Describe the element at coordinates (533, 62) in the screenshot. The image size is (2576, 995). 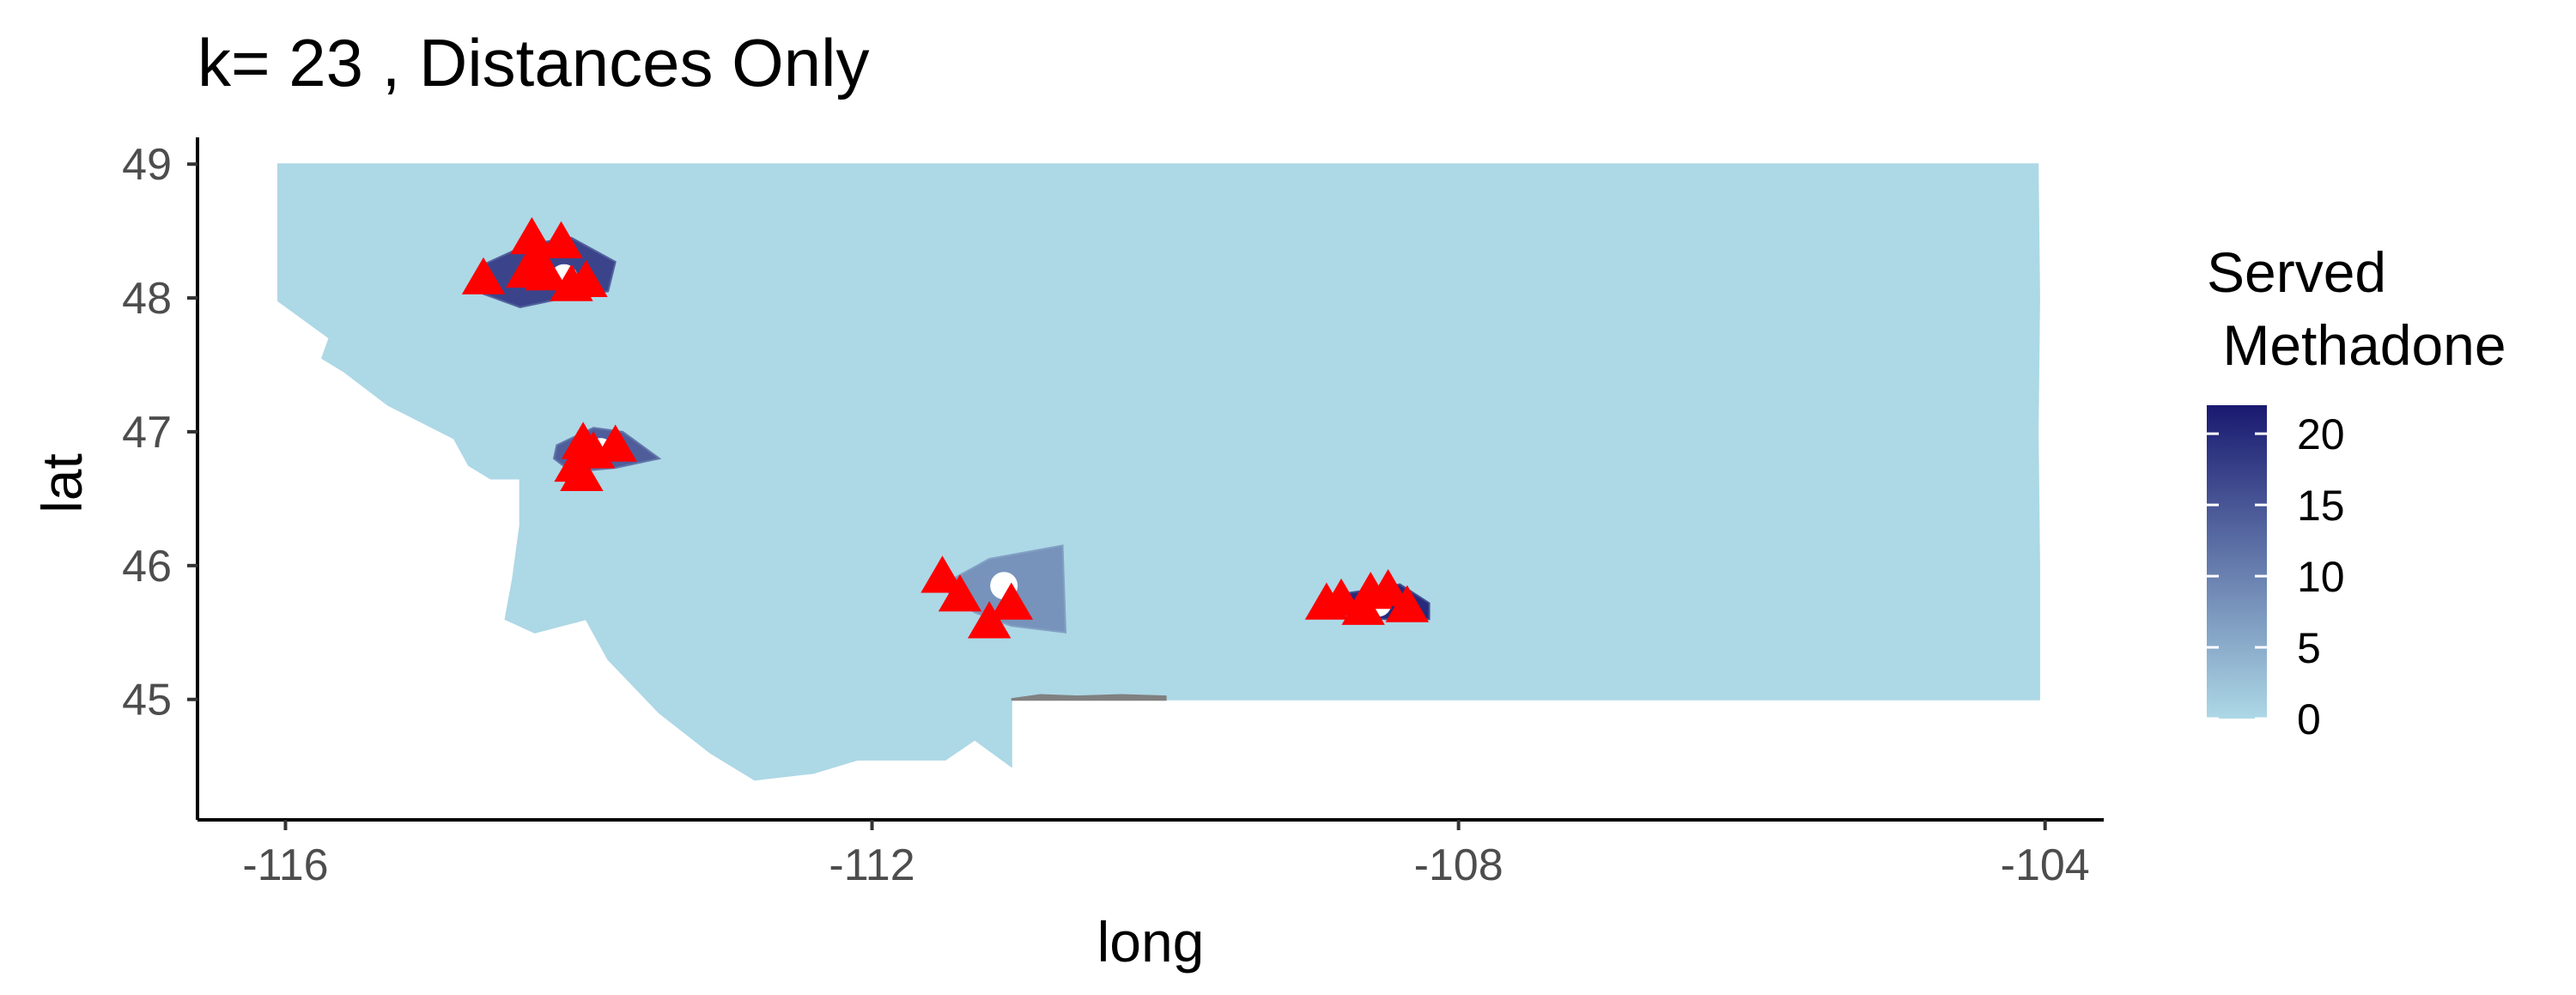
I see `chart-title: k= 23 , Distances Only` at that location.